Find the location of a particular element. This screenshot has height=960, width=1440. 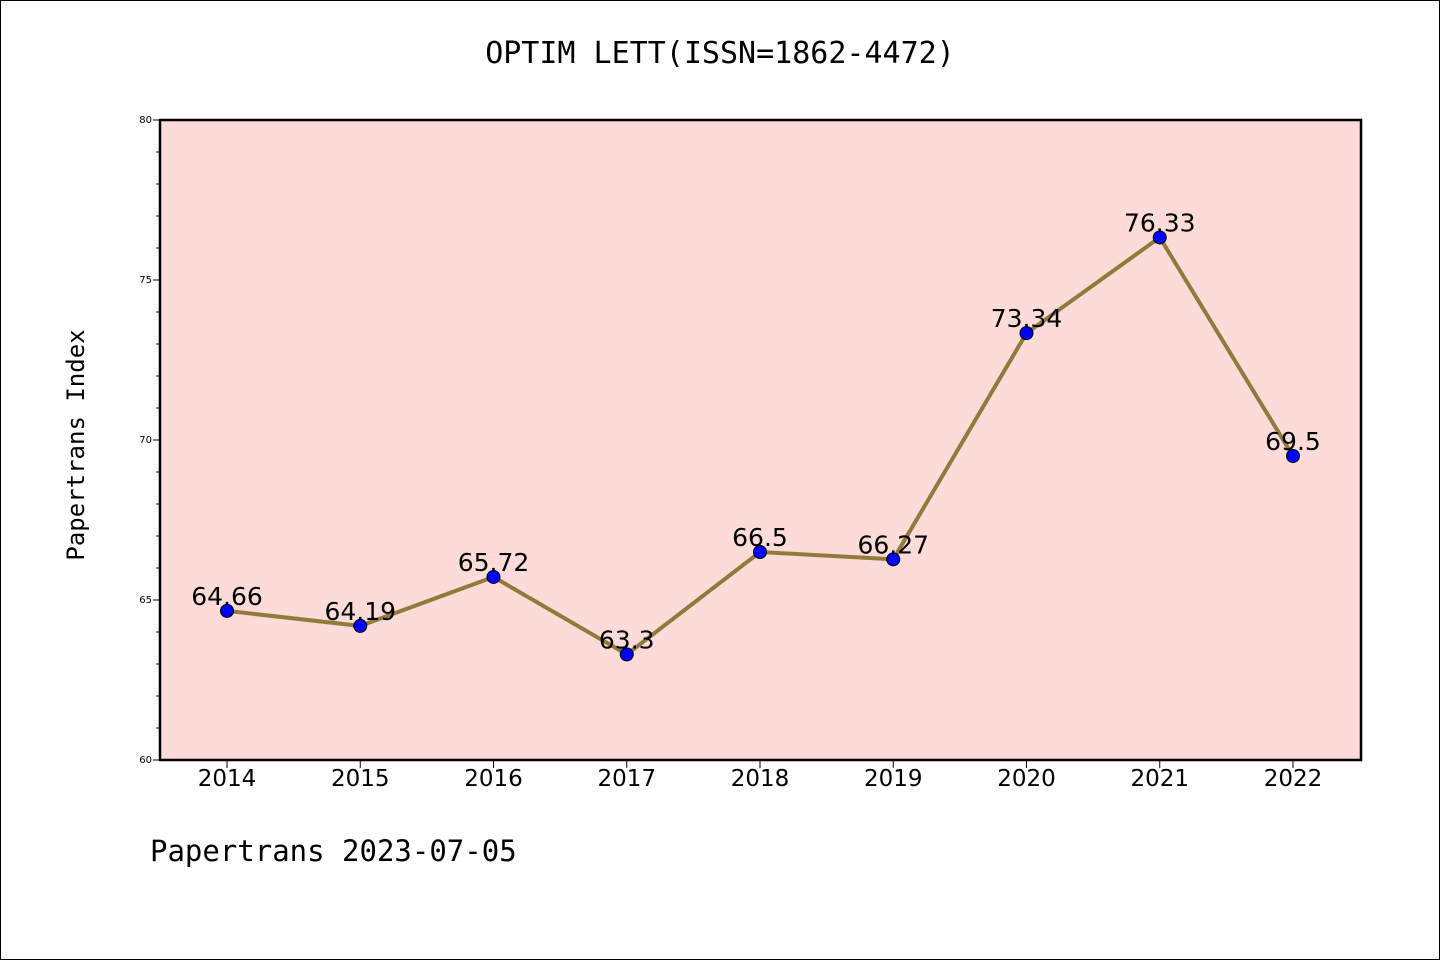

y-tick-label: 80 is located at coordinates (145, 120).